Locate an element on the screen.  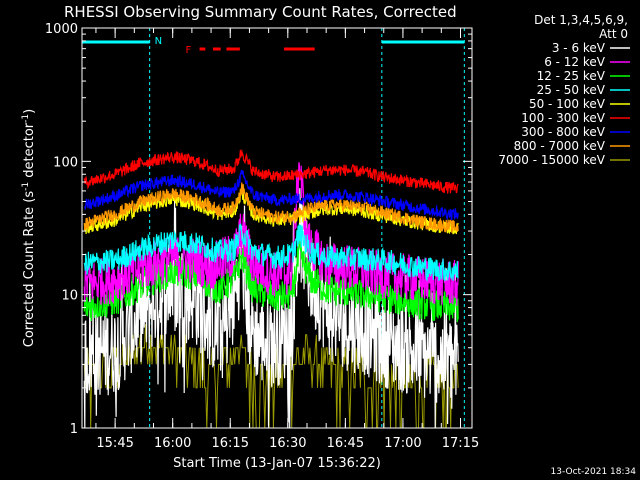
legend-entry-label: 300 - 800 keV is located at coordinates (563, 132).